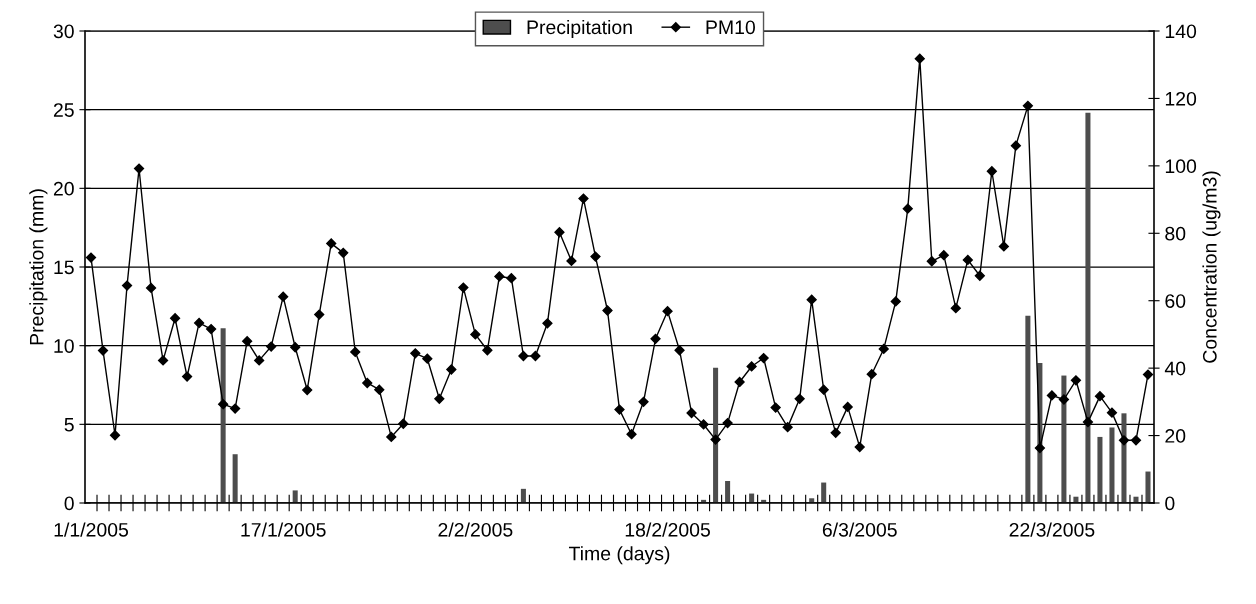 This screenshot has height=604, width=1256. I want to click on legend-label: Precipitation, so click(579, 29).